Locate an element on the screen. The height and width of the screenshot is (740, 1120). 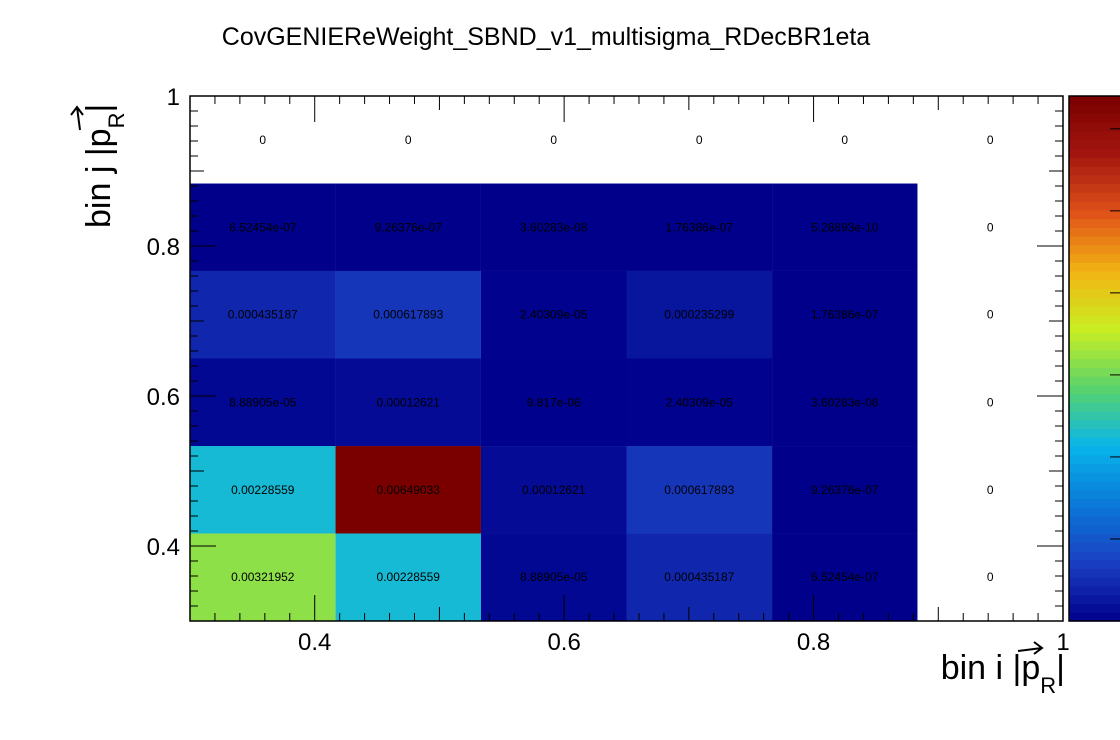
cell-value-label: 0.00321952 is located at coordinates (263, 577).